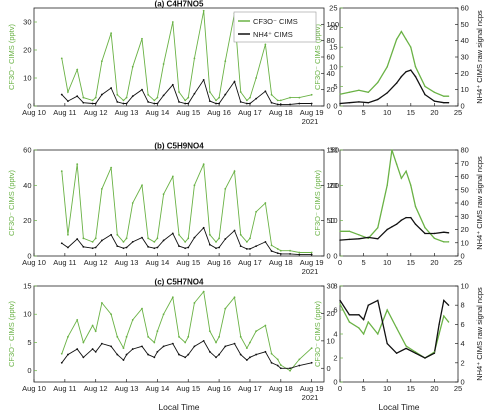  What do you see at coordinates (219, 262) in the screenshot?
I see `x-tick-label: Aug 16` at bounding box center [219, 262].